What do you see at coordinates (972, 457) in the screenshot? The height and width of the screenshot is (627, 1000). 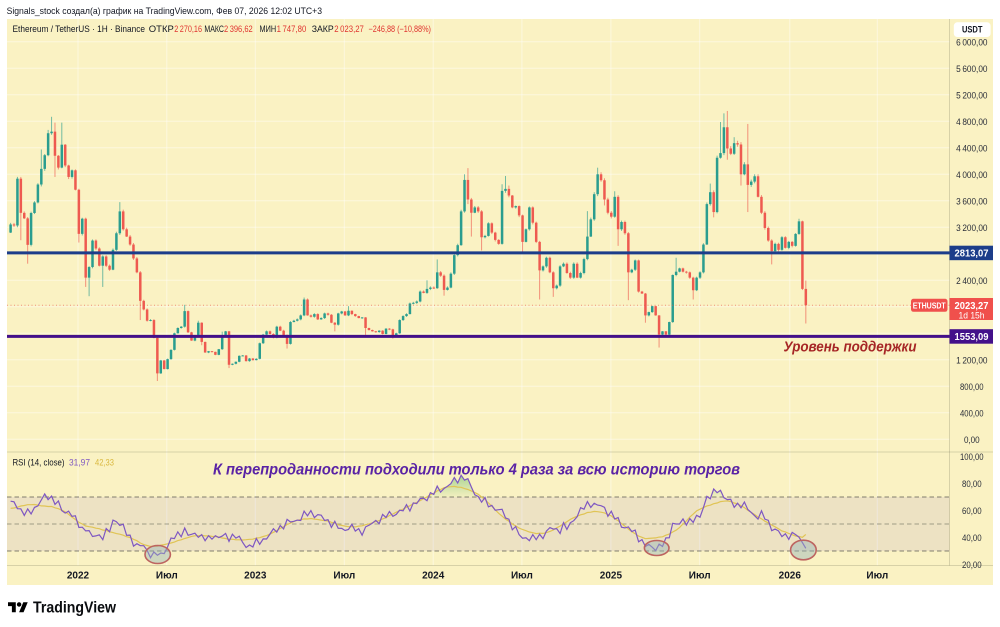 I see `svg-text: 100,00` at bounding box center [972, 457].